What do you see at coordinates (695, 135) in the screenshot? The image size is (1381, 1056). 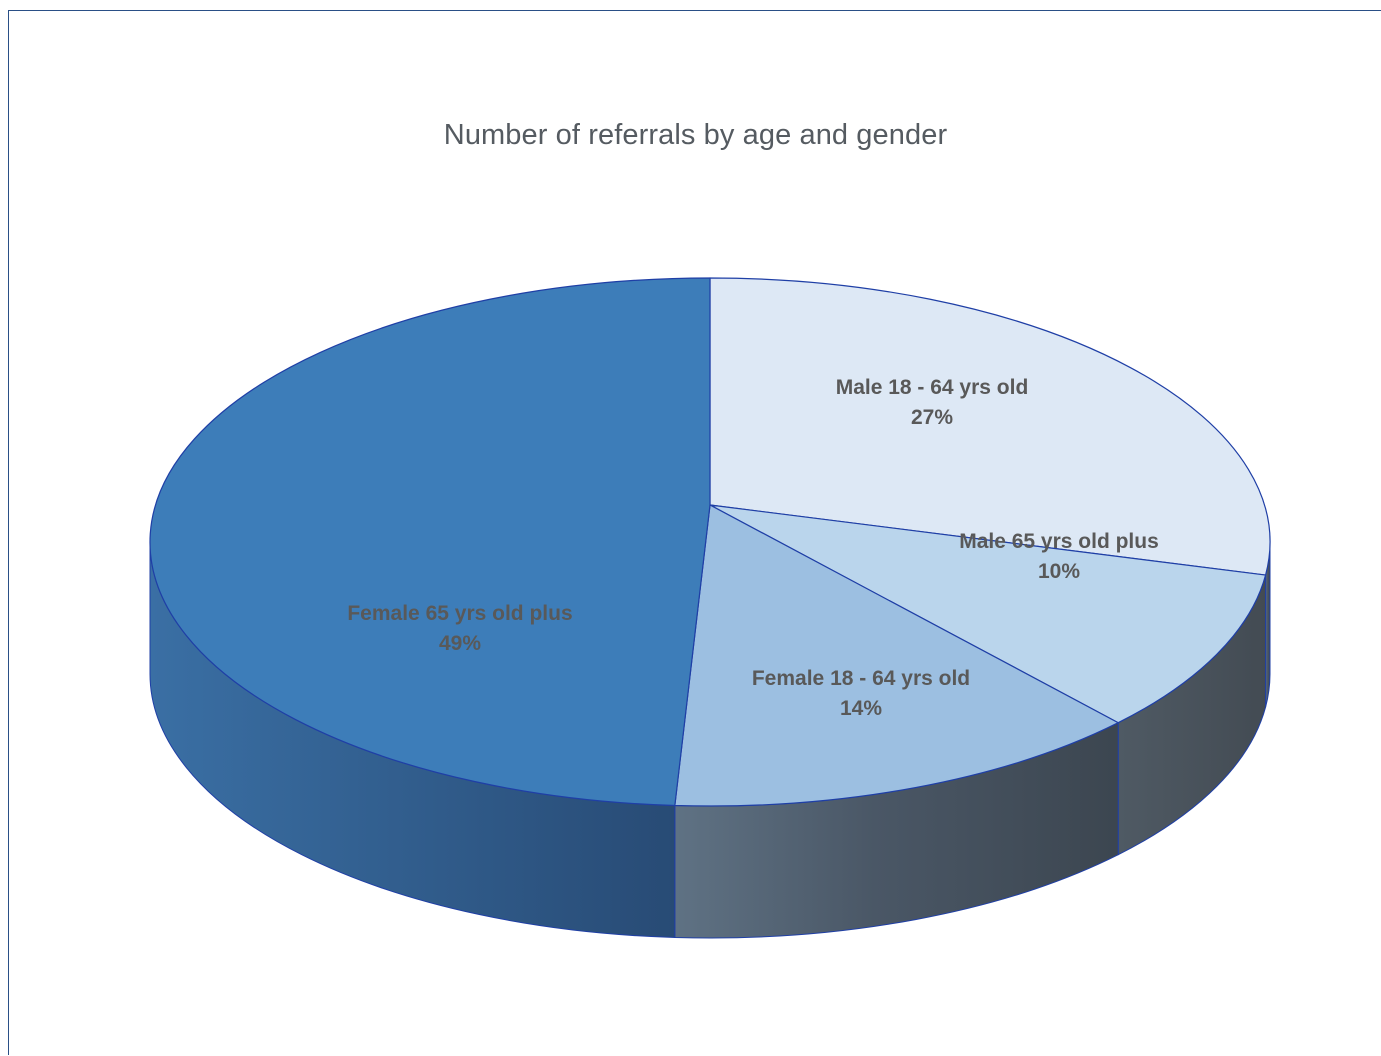 I see `chart-title: Number of referrals by age and gender` at bounding box center [695, 135].